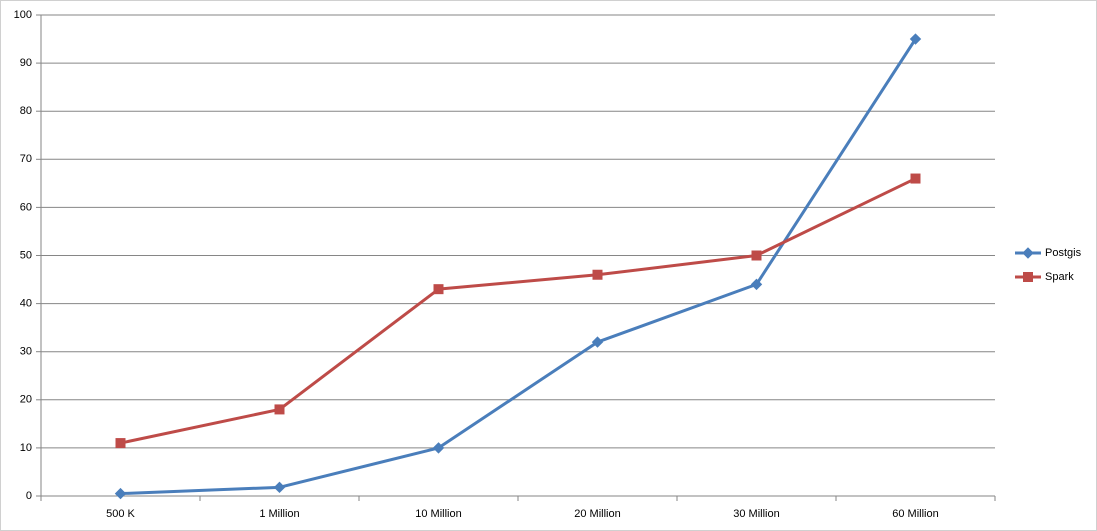 This screenshot has height=531, width=1097. What do you see at coordinates (26, 159) in the screenshot?
I see `y-tick-label: 70` at bounding box center [26, 159].